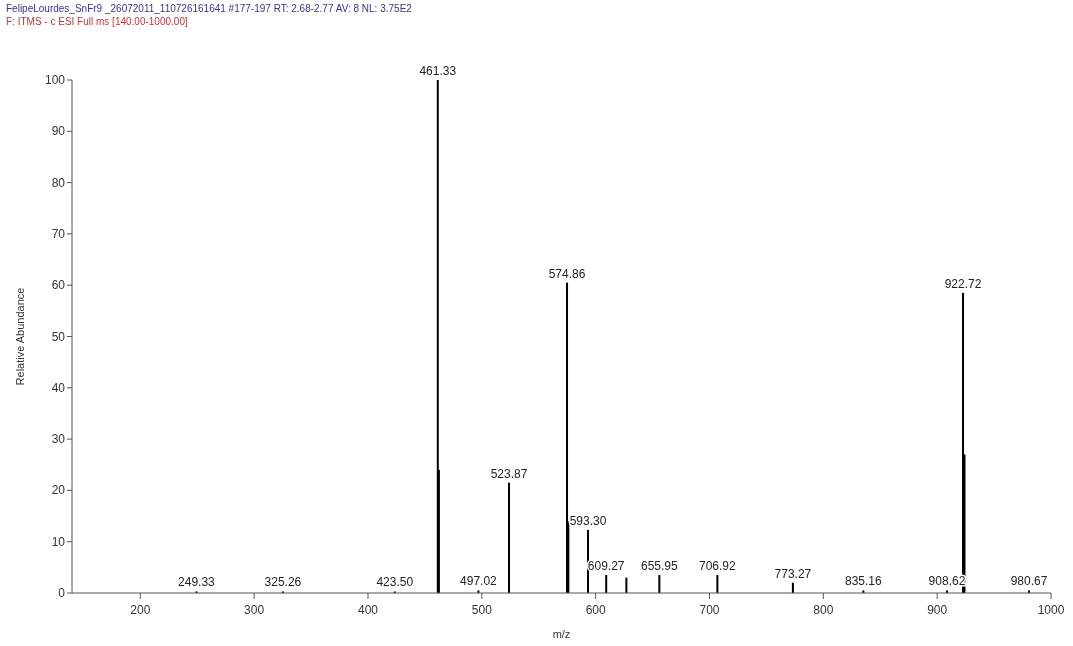 The image size is (1073, 646). Describe the element at coordinates (58, 439) in the screenshot. I see `y-tick-label: 30` at that location.